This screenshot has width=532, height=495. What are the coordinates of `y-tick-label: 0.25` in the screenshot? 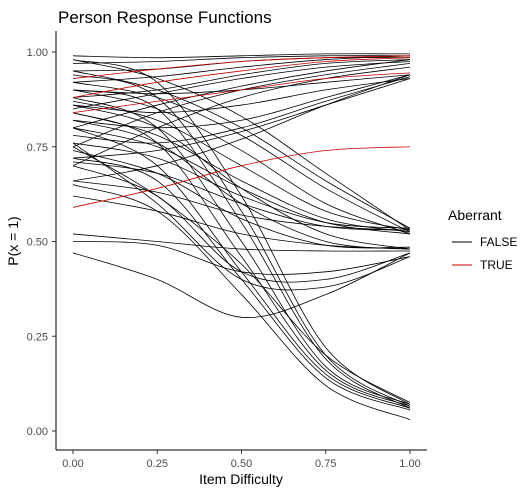 It's located at (37, 337).